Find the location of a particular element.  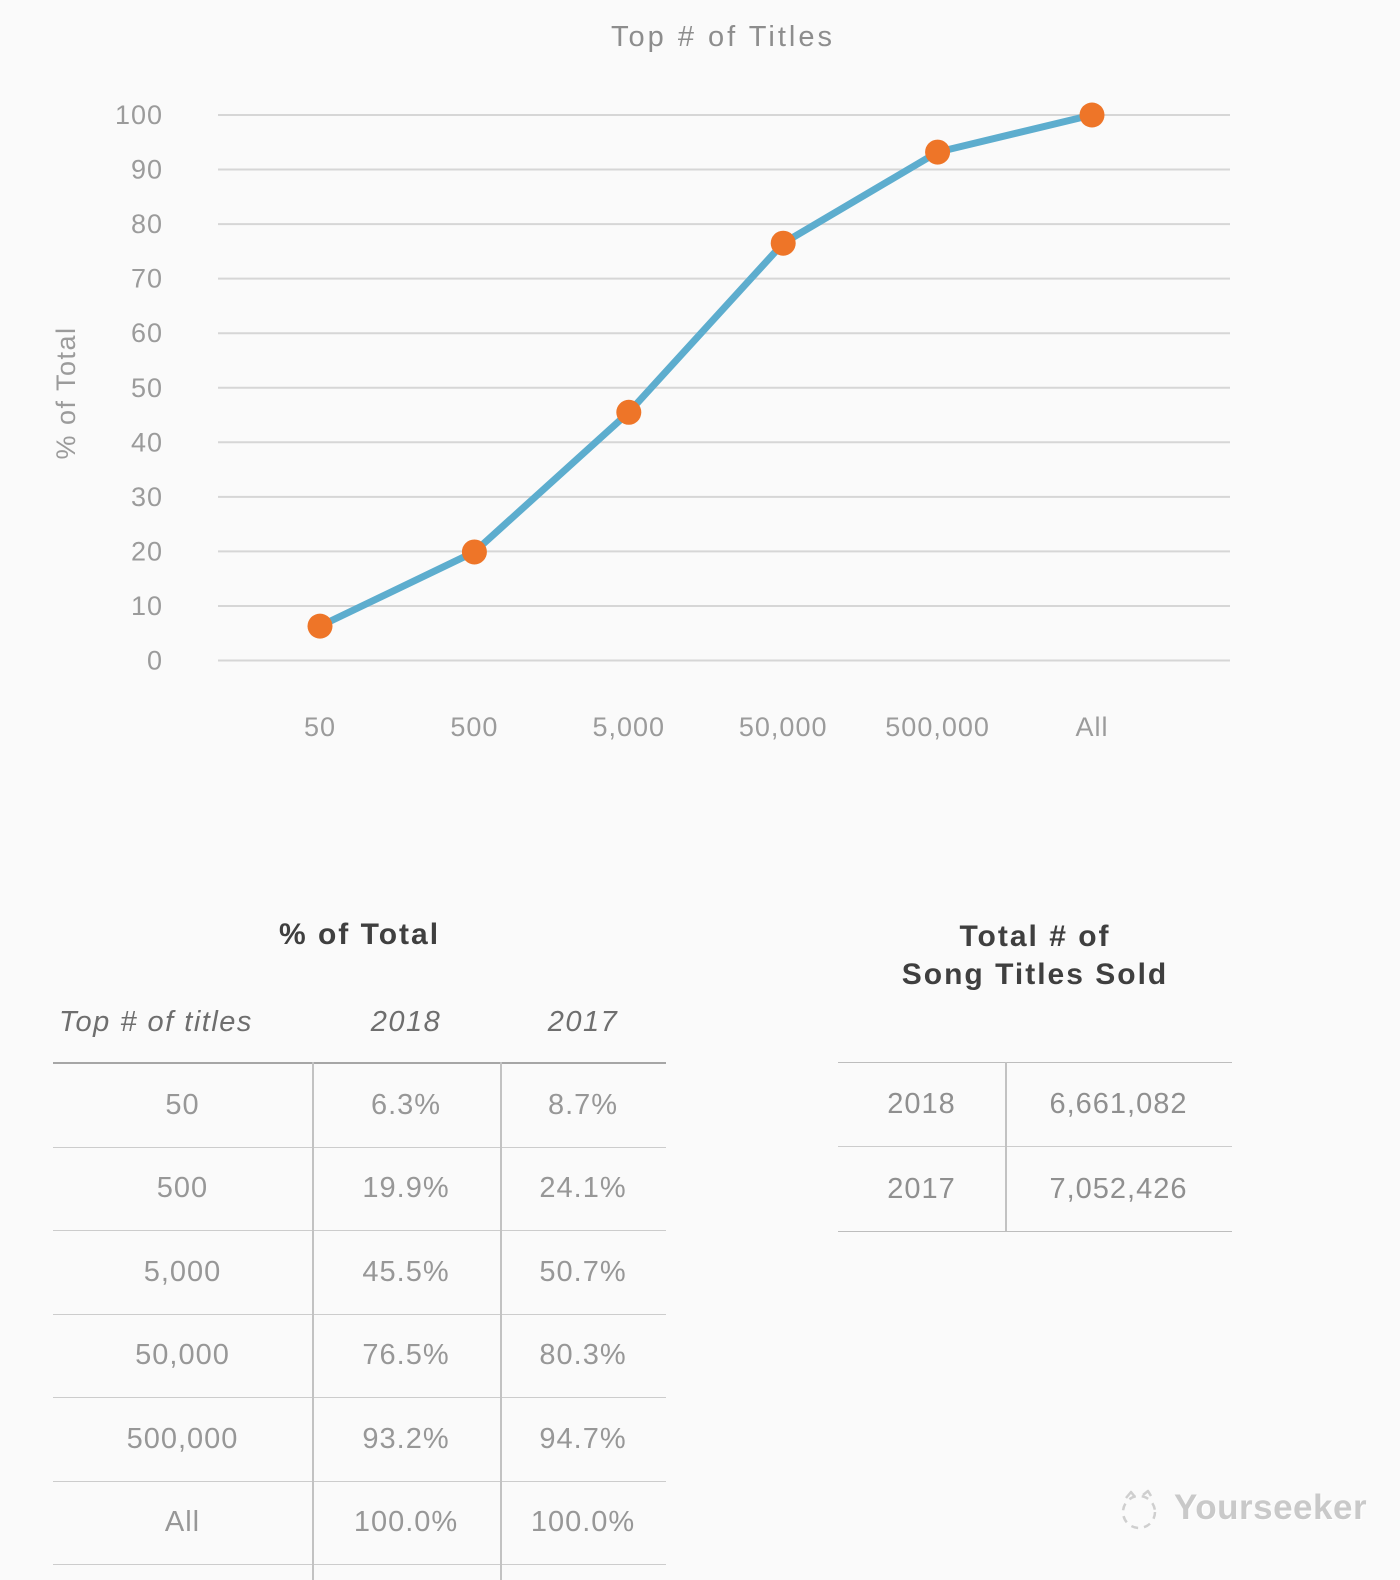

y-tick-label: 50 is located at coordinates (147, 388).